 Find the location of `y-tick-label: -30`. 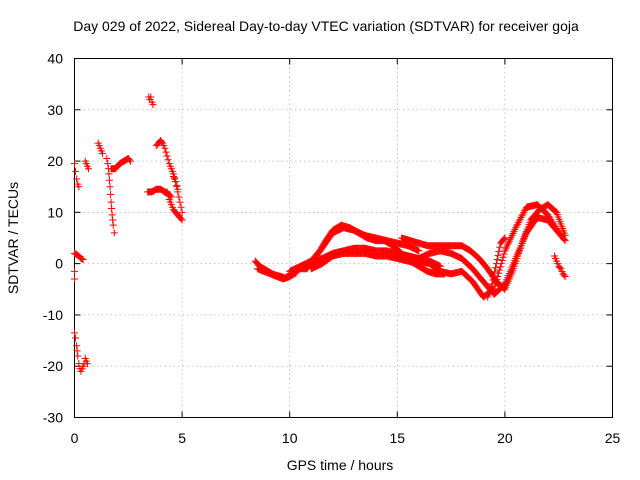

y-tick-label: -30 is located at coordinates (53, 418).